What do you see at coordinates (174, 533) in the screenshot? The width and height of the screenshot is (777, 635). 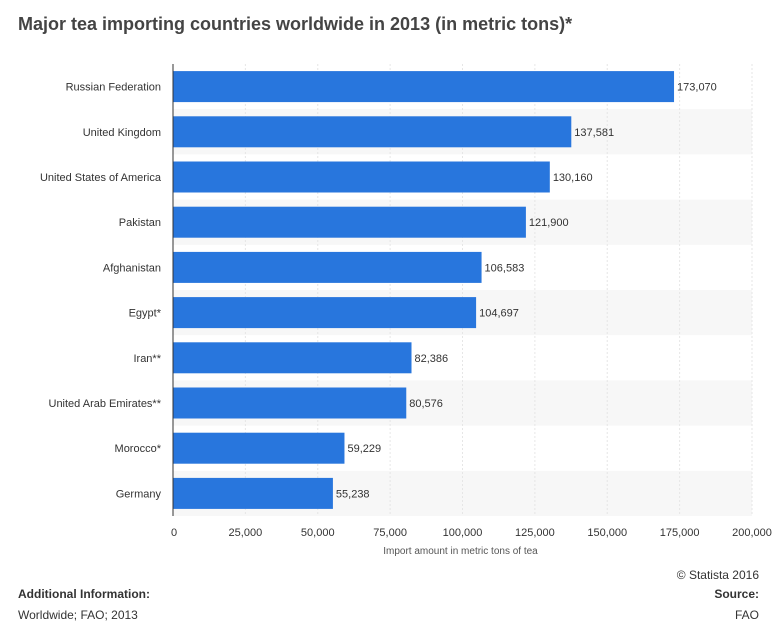 I see `x-tick-label: 0` at bounding box center [174, 533].